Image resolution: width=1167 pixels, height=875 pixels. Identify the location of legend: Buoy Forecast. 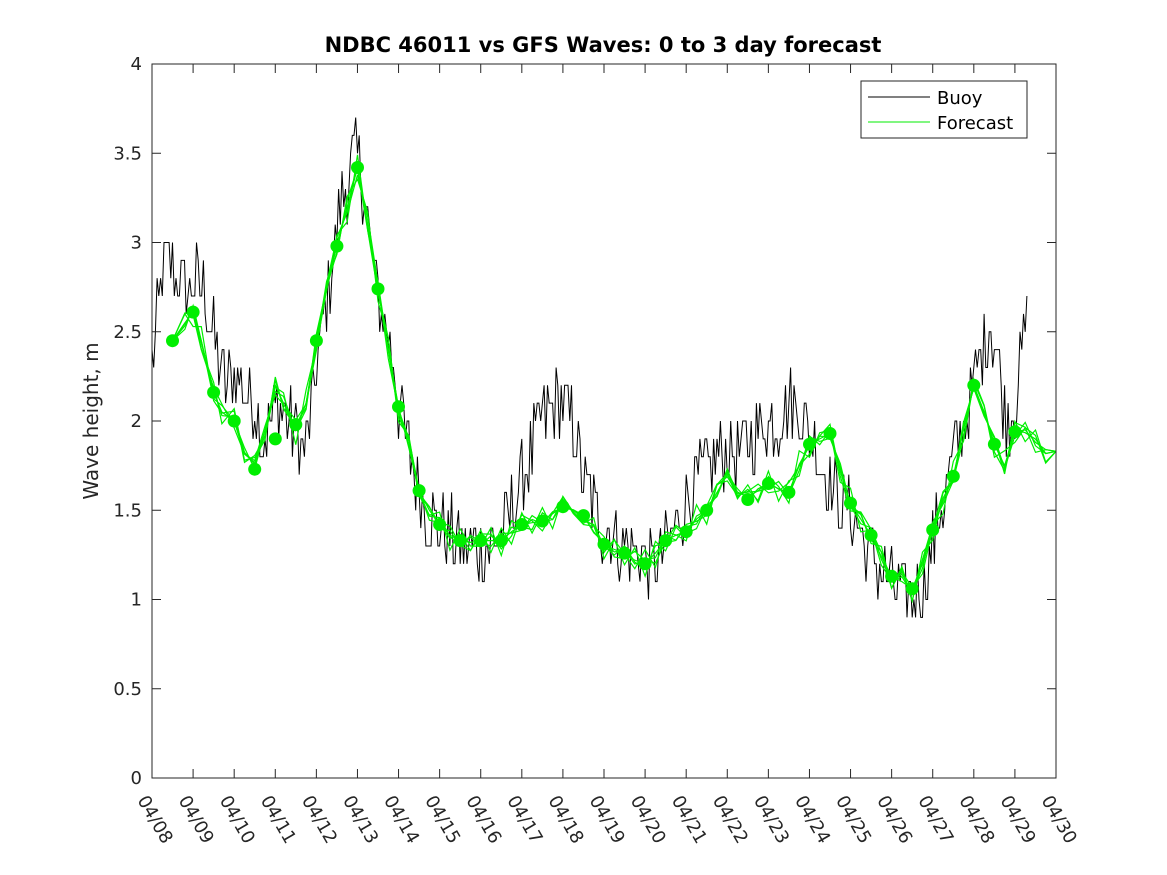
(944, 109).